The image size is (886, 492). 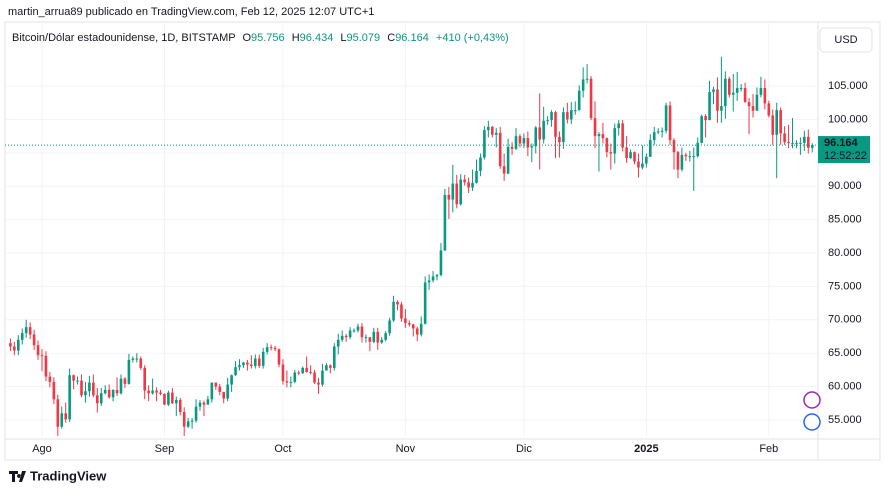 What do you see at coordinates (42, 449) in the screenshot?
I see `x-tick-label: Ago` at bounding box center [42, 449].